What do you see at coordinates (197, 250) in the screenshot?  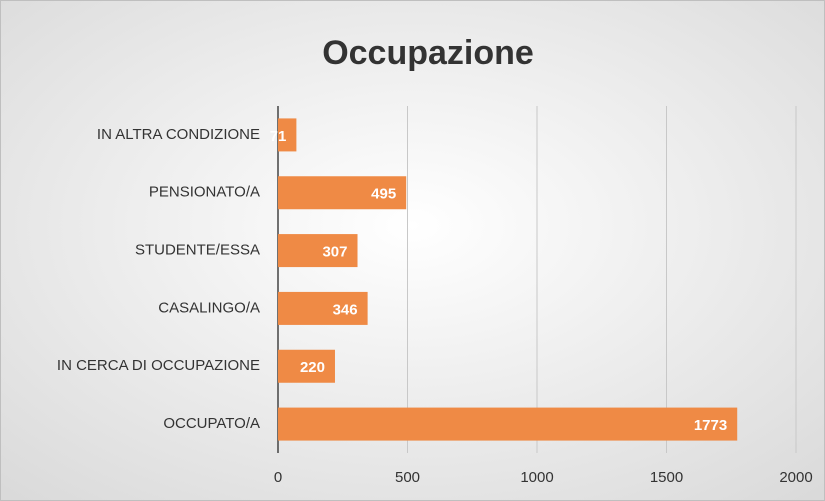 I see `y-tick-label: STUDENTE/ESSA` at bounding box center [197, 250].